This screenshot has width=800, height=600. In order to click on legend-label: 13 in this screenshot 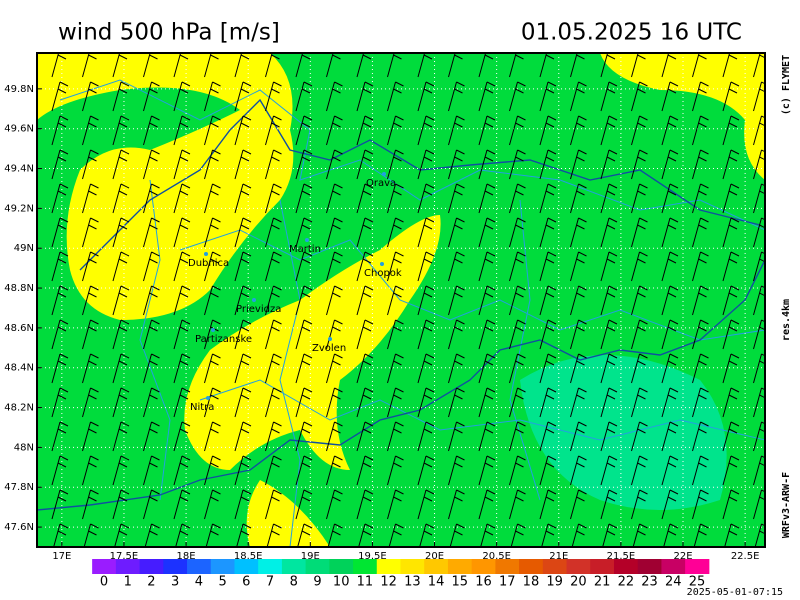, I will do `click(412, 582)`.